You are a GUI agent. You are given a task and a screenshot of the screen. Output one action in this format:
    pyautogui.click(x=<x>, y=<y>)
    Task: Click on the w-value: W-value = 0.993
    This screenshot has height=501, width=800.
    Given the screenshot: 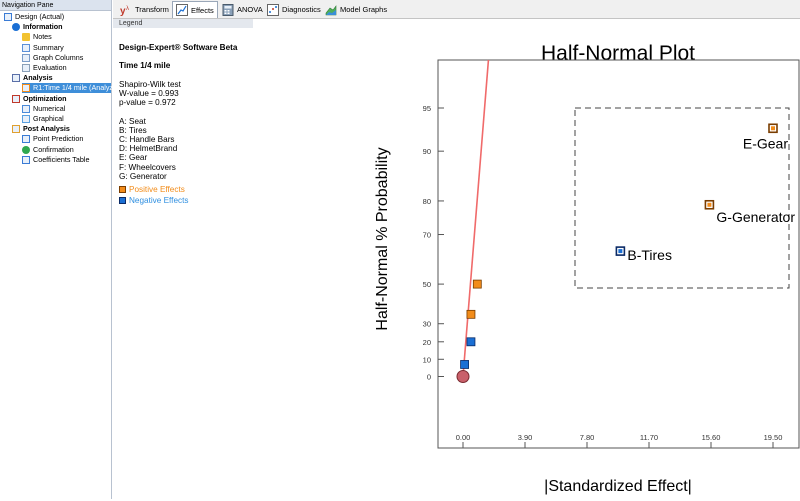 What is the action you would take?
    pyautogui.click(x=149, y=93)
    